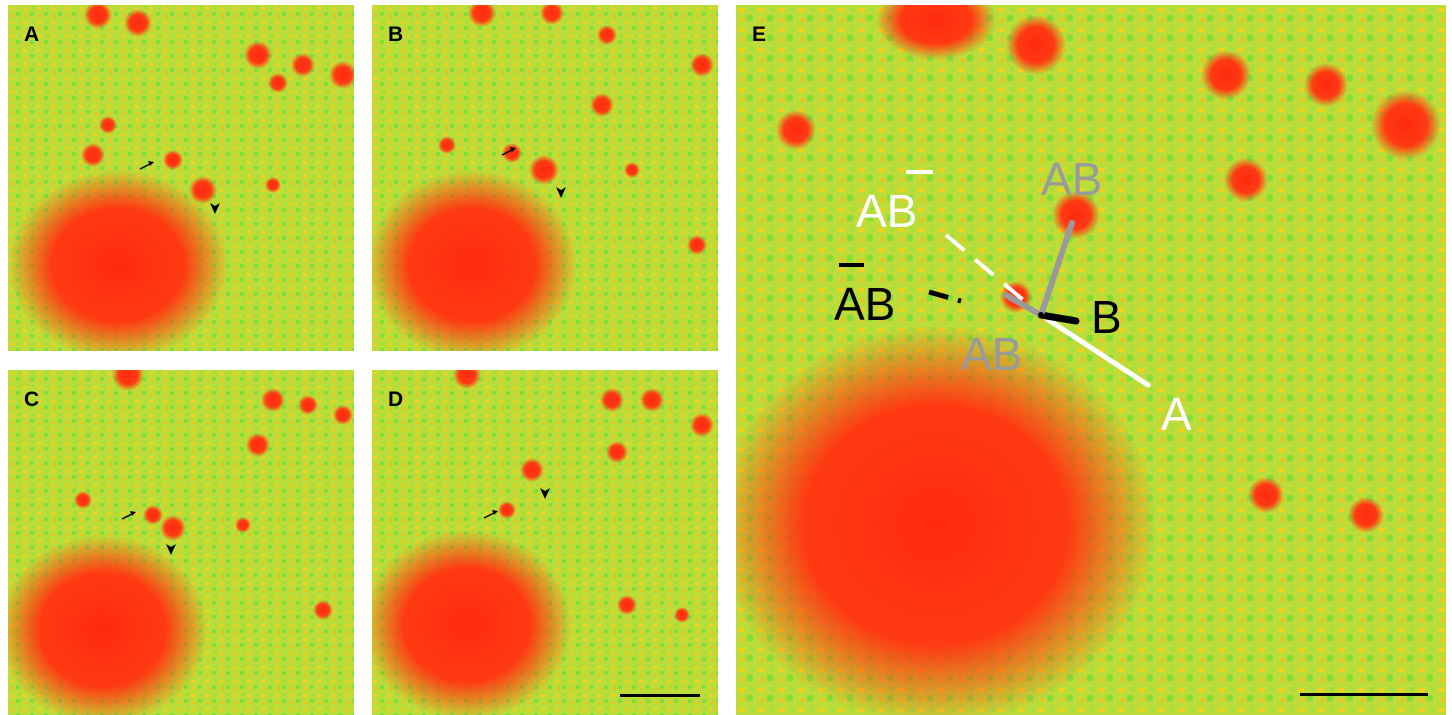  Describe the element at coordinates (32, 399) in the screenshot. I see `panel-label-c: C` at that location.